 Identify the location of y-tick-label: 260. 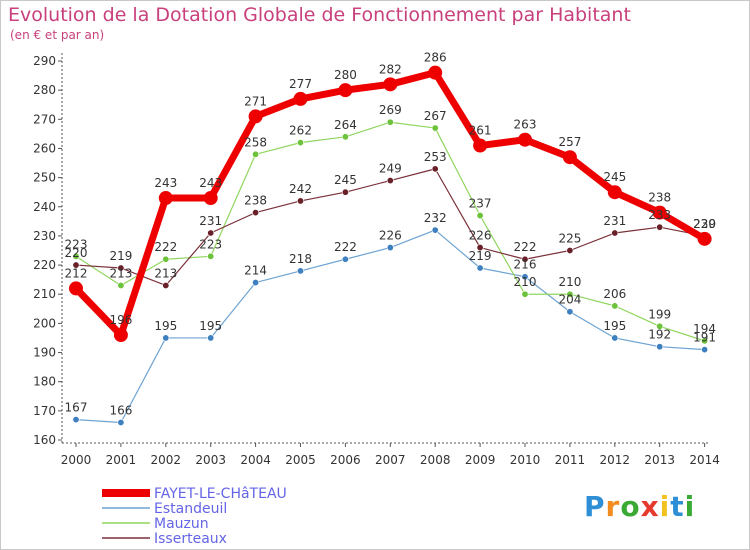
(44, 148).